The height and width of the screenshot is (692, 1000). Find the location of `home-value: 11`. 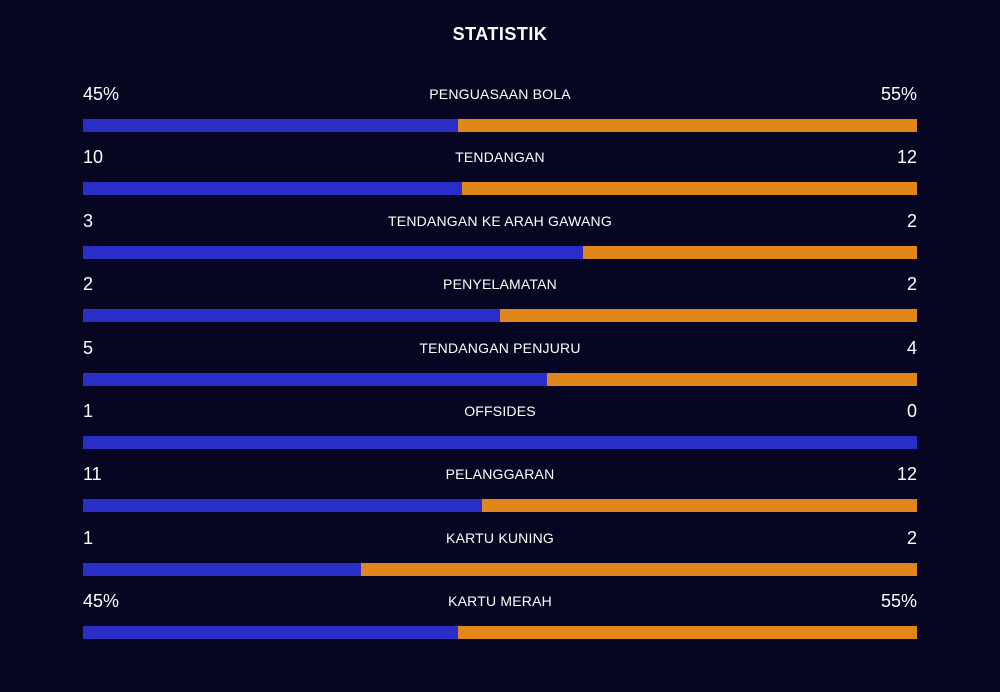

home-value: 11 is located at coordinates (92, 474).